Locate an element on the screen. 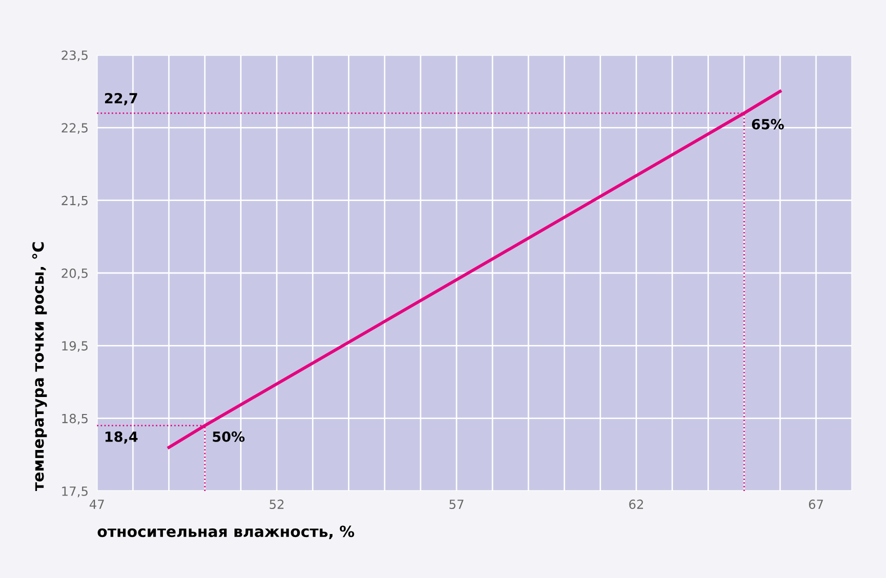 The height and width of the screenshot is (578, 886). y-tick-label: 23,5 is located at coordinates (75, 56).